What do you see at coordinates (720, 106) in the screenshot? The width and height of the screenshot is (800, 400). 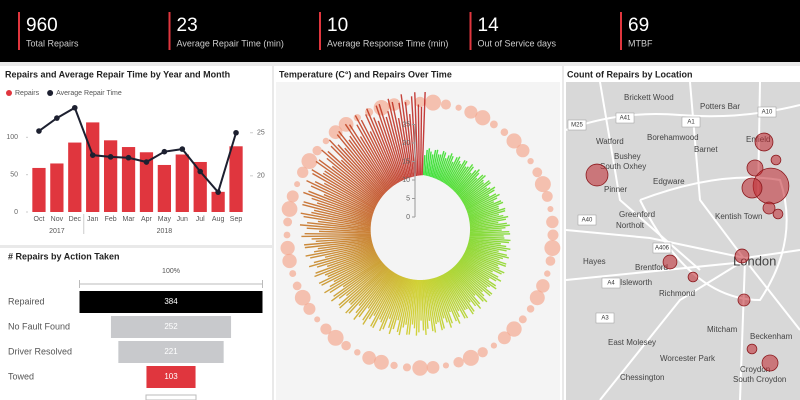 I see `label: Potters Bar` at bounding box center [720, 106].